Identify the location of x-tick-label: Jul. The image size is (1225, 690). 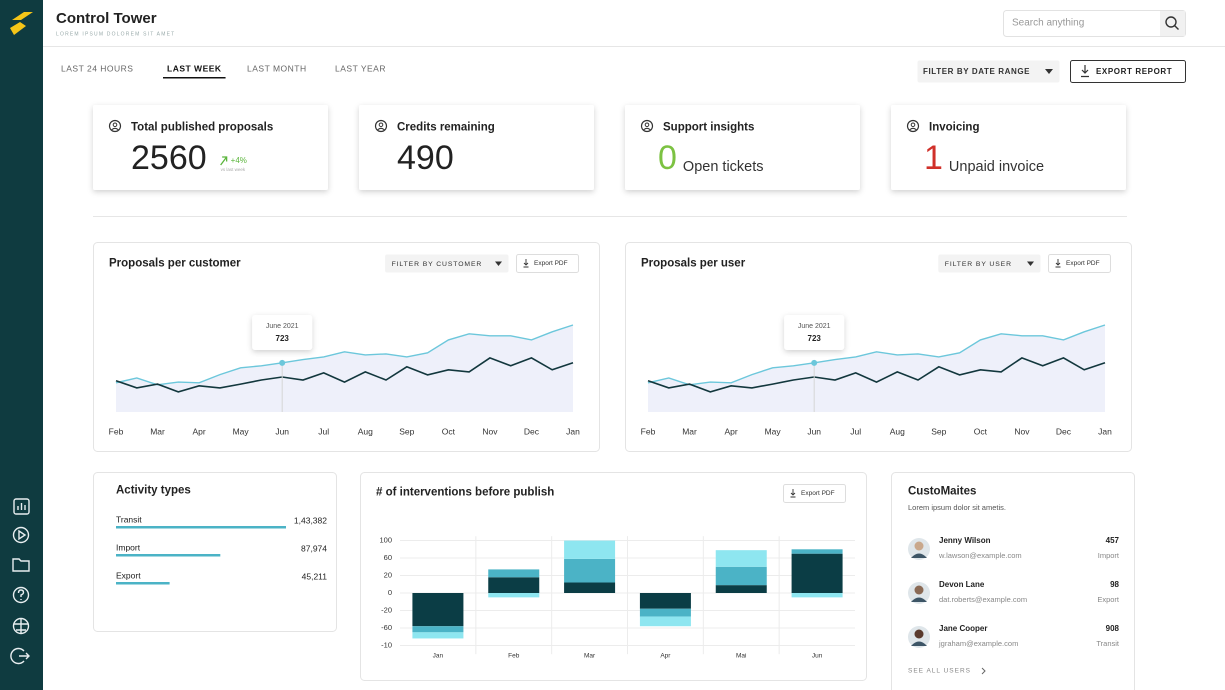
(323, 431).